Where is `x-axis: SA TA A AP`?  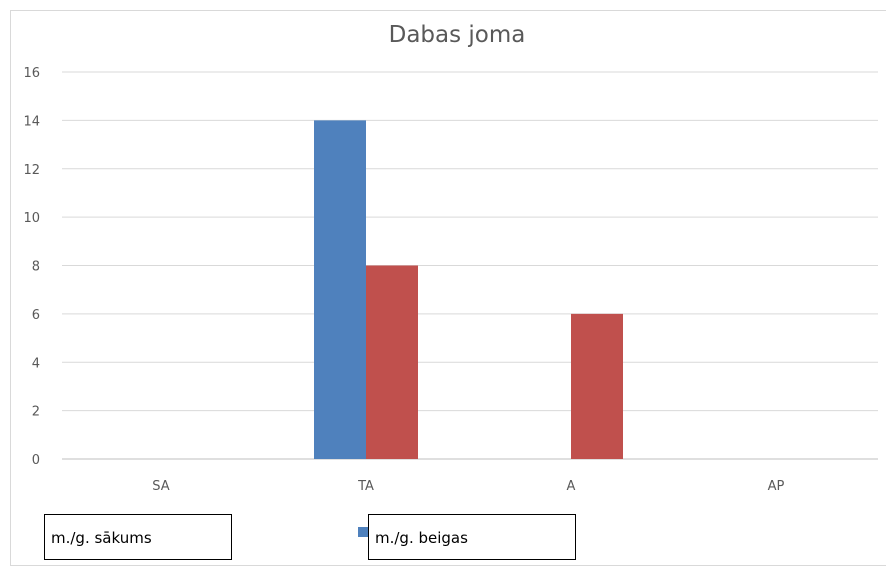 x-axis: SA TA A AP is located at coordinates (468, 486).